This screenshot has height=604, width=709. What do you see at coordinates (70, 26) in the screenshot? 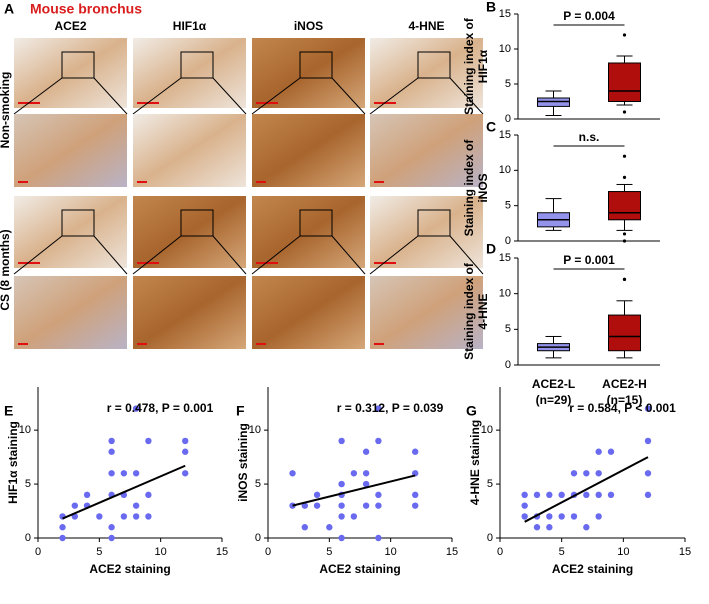
I see `column-label: ACE2` at bounding box center [70, 26].